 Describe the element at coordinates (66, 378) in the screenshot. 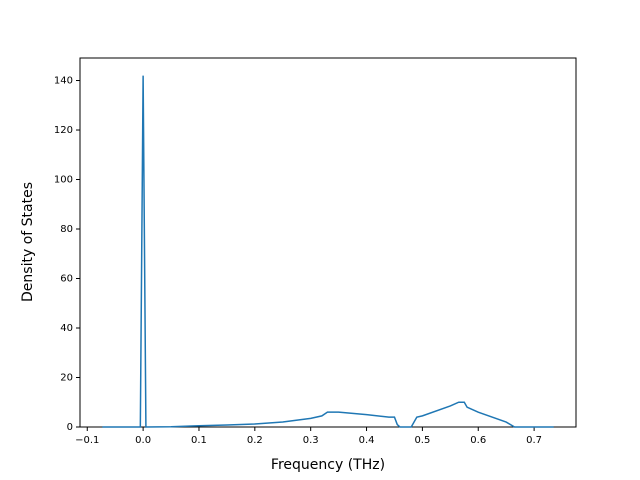

I see `y-tick-label: 20` at that location.